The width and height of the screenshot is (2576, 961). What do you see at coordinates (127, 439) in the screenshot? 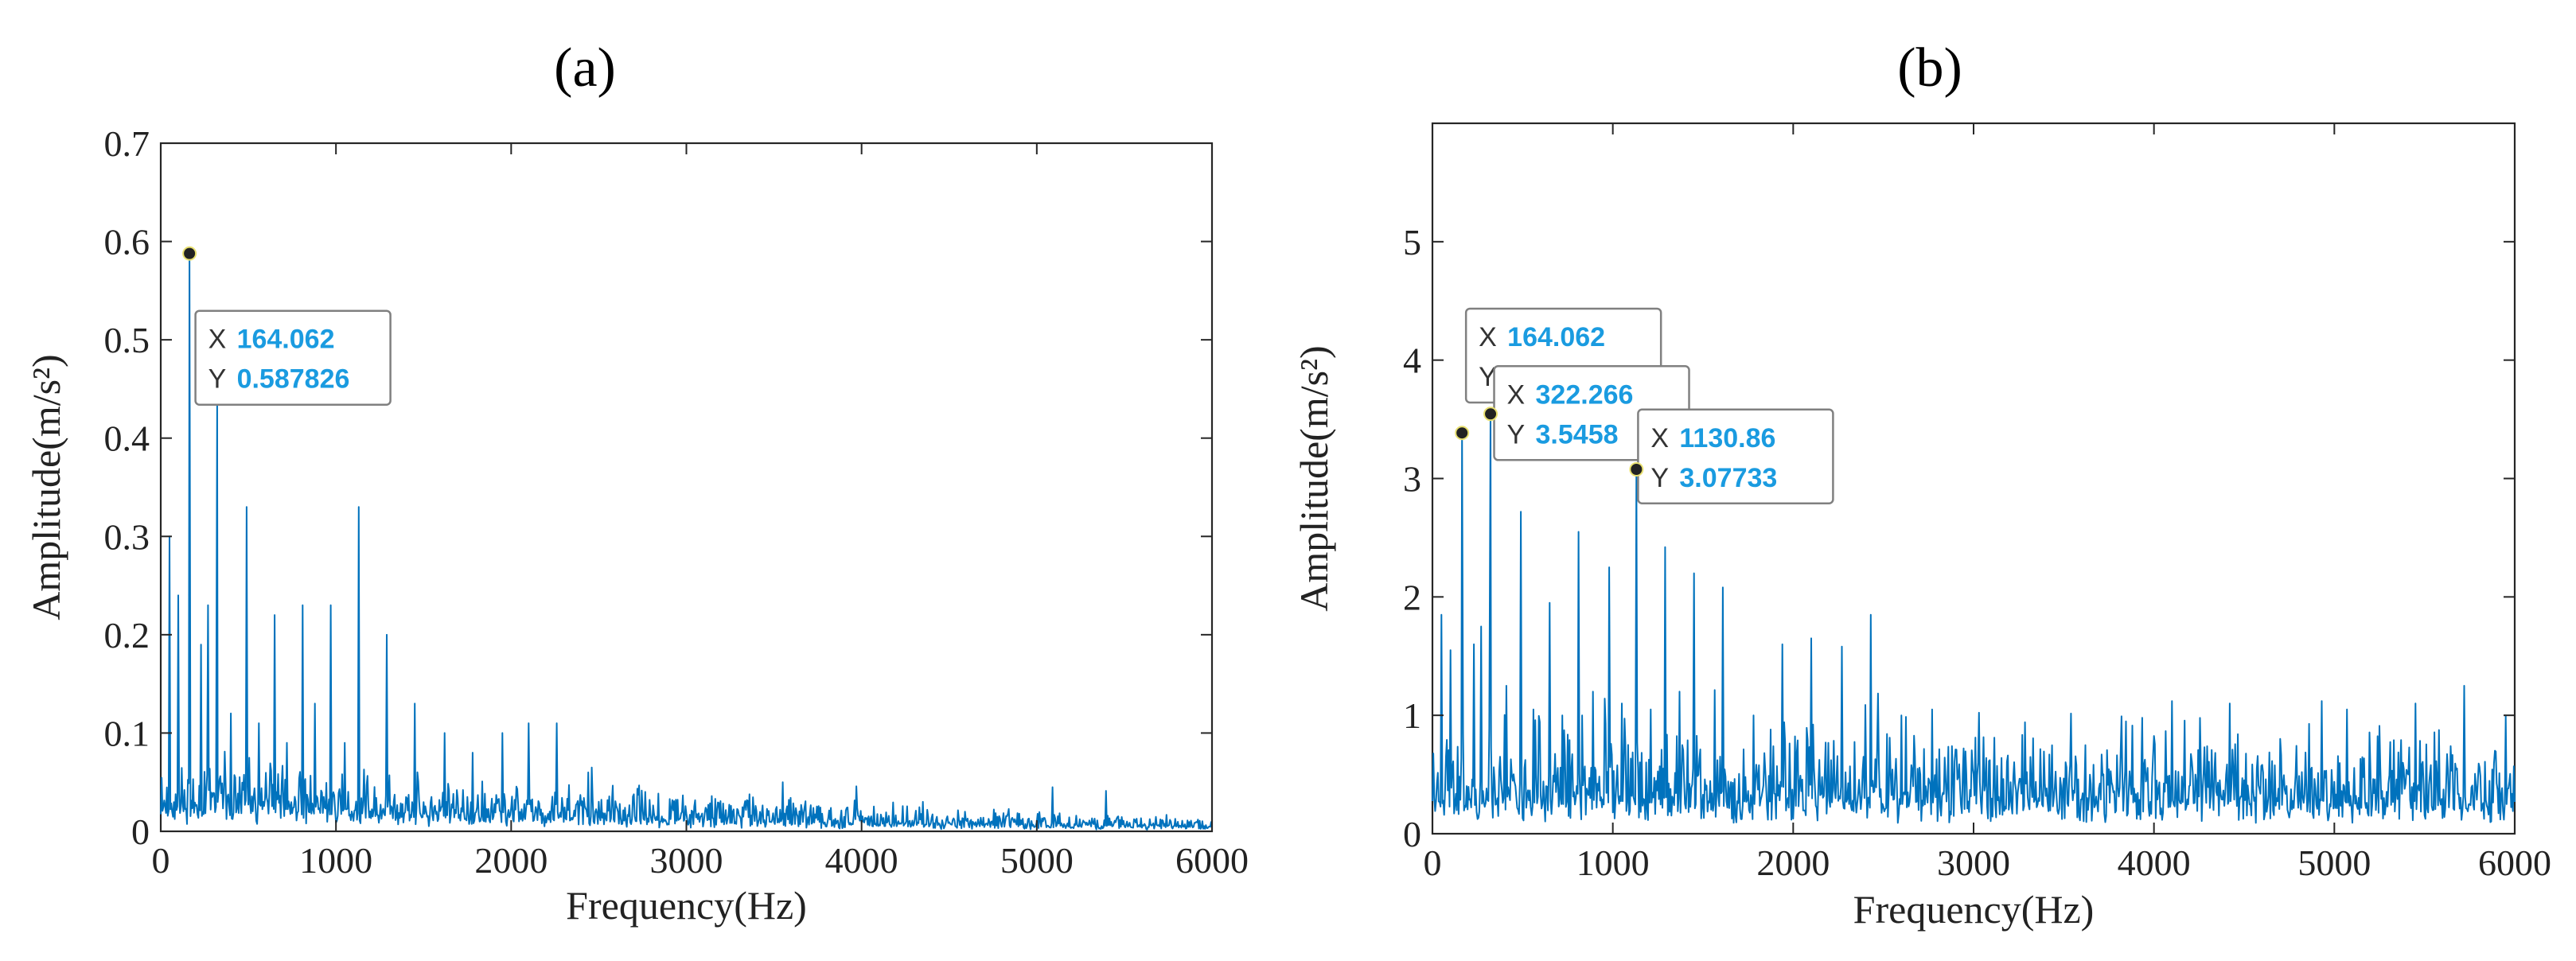
I see `y-tick-label: 0.4` at bounding box center [127, 439].